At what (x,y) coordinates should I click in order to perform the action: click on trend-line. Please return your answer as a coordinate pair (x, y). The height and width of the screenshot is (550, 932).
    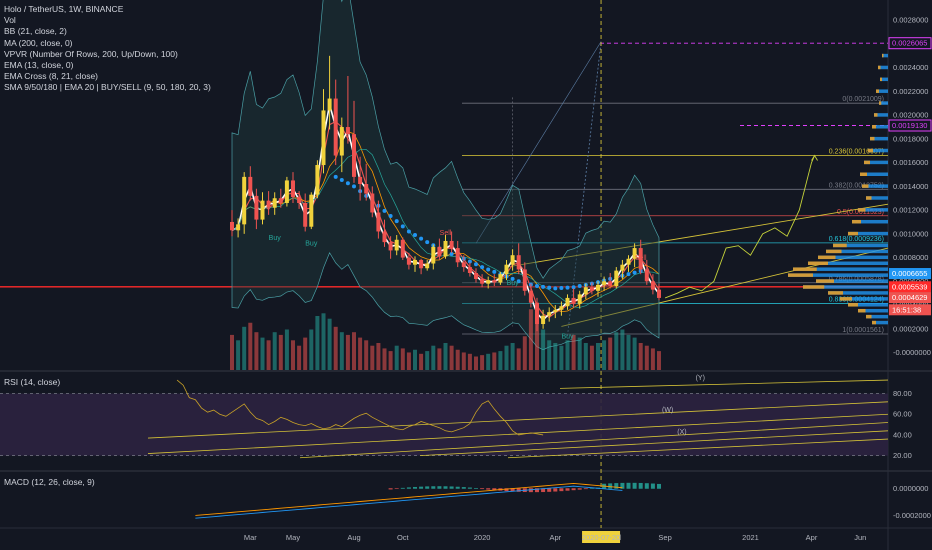
    Looking at the image, I should click on (538, 142).